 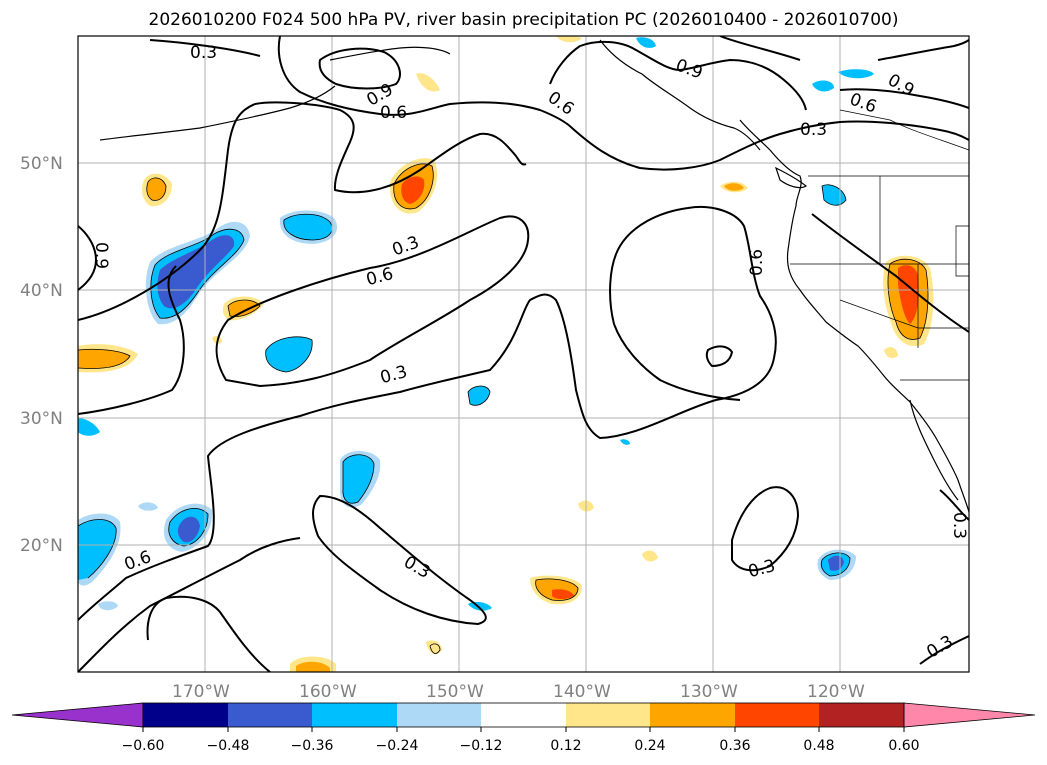 I want to click on north-america-coast, so click(x=854, y=316).